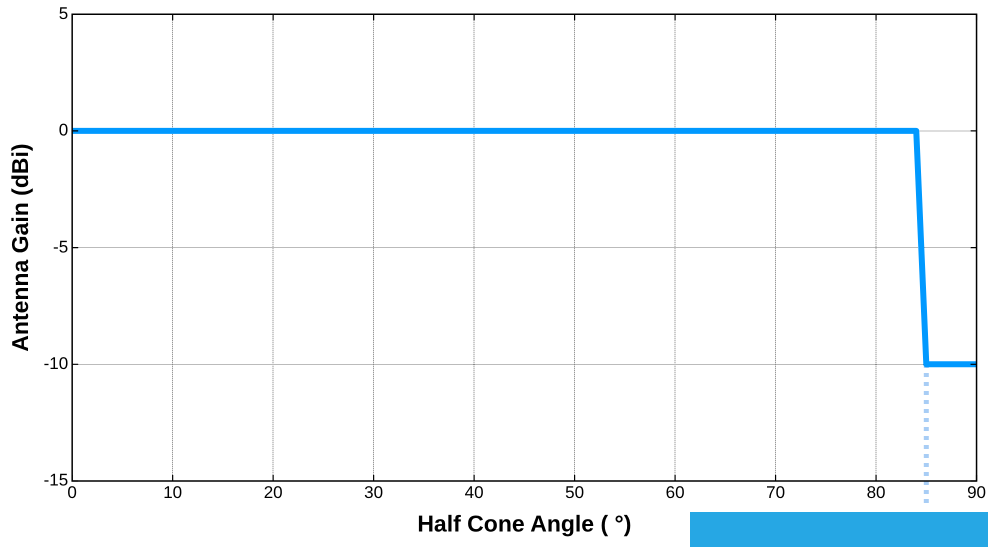 The height and width of the screenshot is (547, 988). Describe the element at coordinates (56, 480) in the screenshot. I see `y-tick-label: -15` at that location.